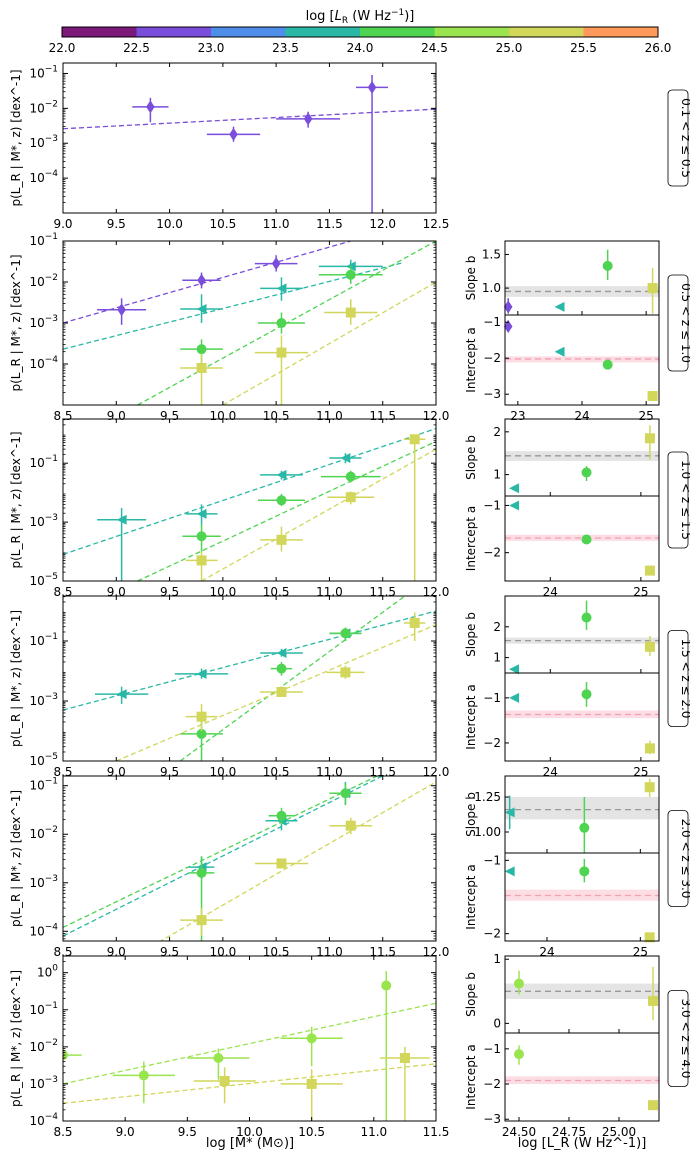 The height and width of the screenshot is (1155, 690). What do you see at coordinates (562, 538) in the screenshot?
I see `intercept-panel: −2 −1 Intercept a` at bounding box center [562, 538].